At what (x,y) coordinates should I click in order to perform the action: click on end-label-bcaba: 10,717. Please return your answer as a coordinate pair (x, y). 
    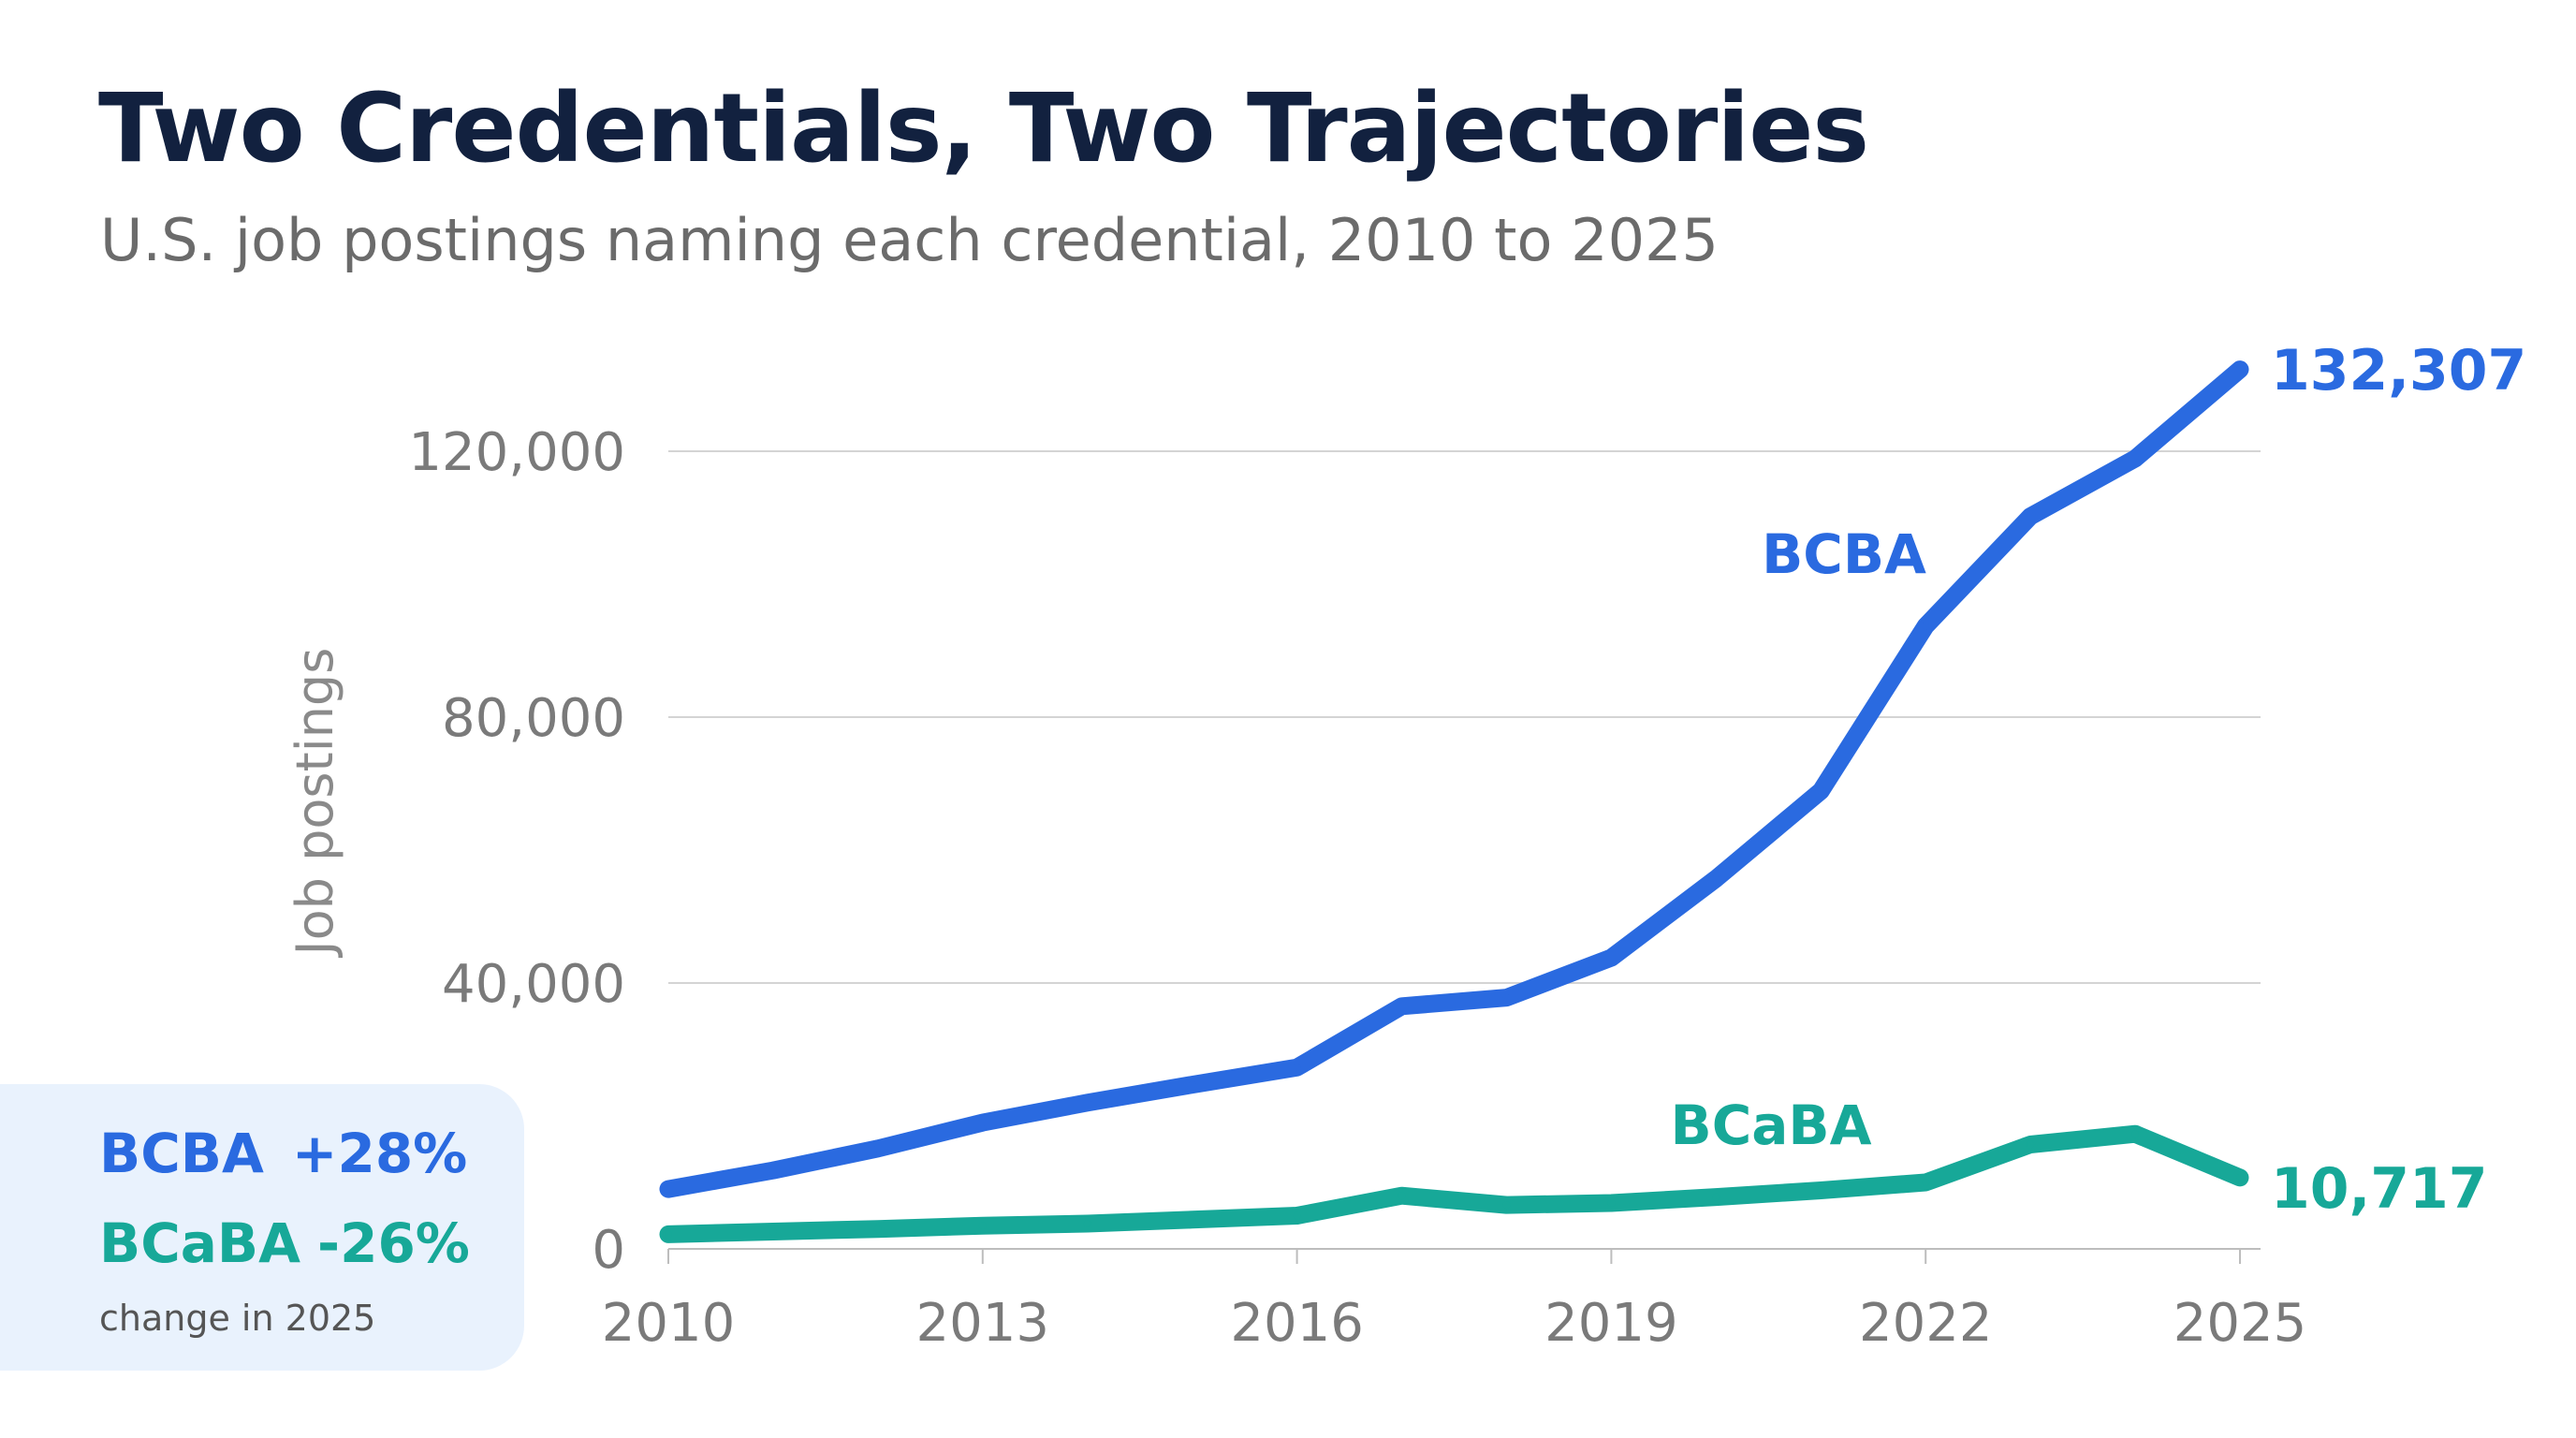
    Looking at the image, I should click on (2379, 1189).